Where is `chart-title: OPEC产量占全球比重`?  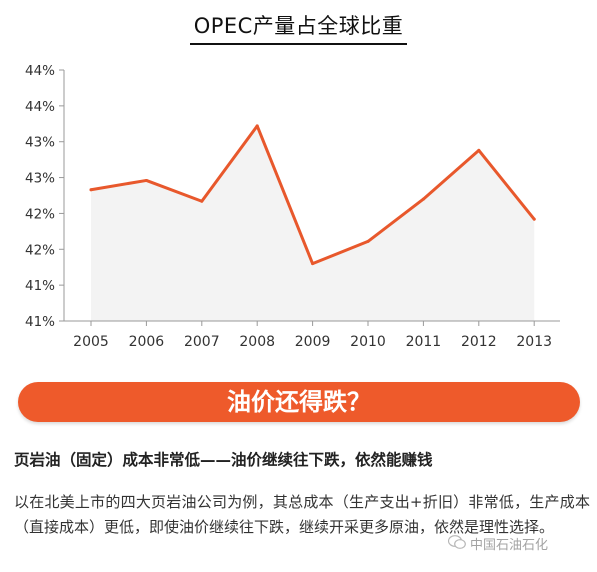
chart-title: OPEC产量占全球比重 is located at coordinates (298, 27).